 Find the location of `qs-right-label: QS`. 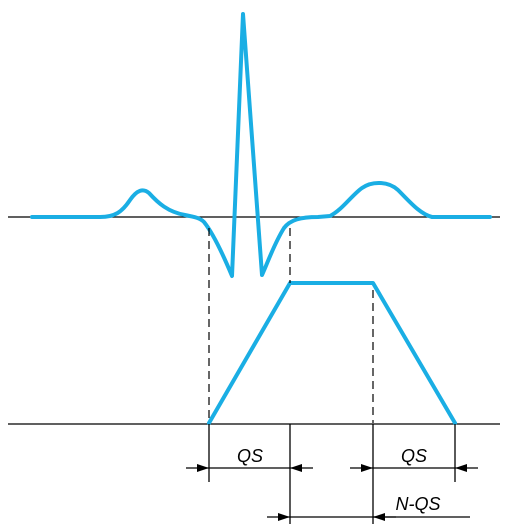

qs-right-label: QS is located at coordinates (414, 456).